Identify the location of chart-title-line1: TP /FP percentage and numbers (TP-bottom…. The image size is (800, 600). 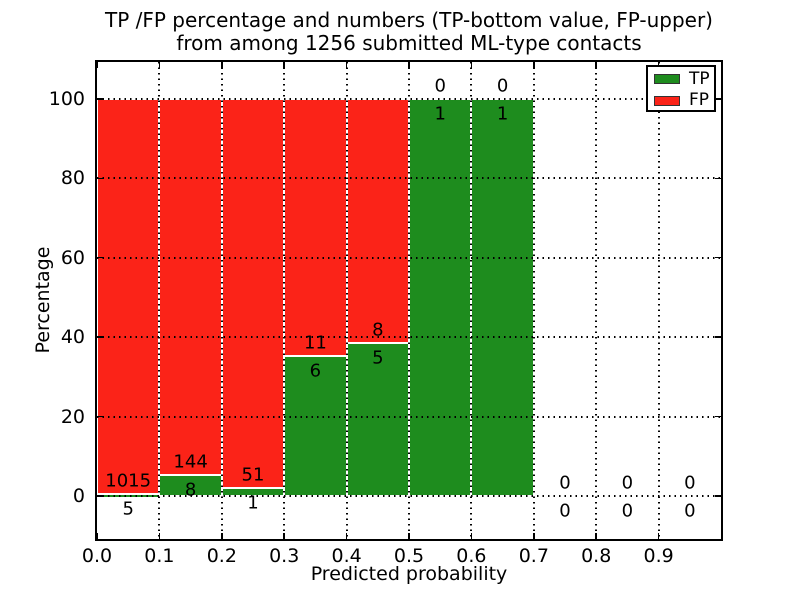
(409, 20).